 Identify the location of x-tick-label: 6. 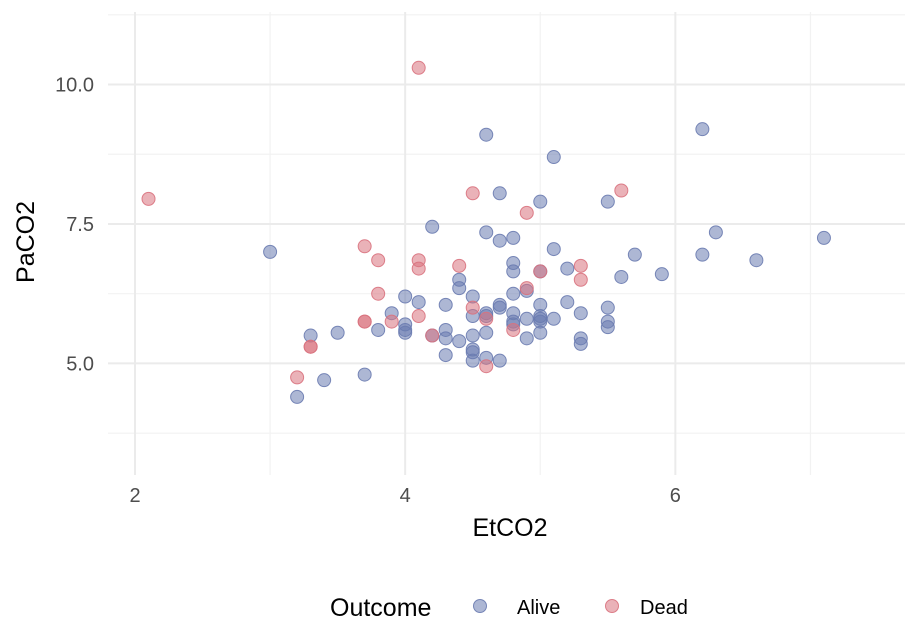
(675, 496).